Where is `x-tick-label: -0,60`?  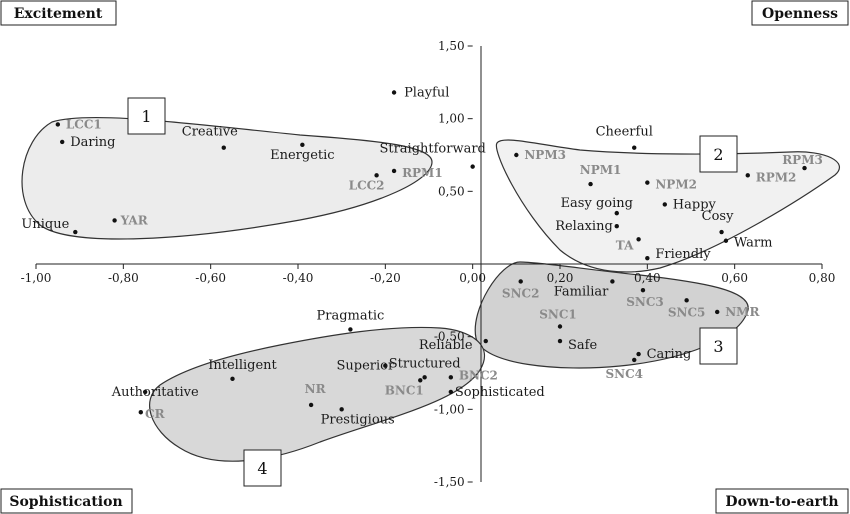 x-tick-label: -0,60 is located at coordinates (210, 278).